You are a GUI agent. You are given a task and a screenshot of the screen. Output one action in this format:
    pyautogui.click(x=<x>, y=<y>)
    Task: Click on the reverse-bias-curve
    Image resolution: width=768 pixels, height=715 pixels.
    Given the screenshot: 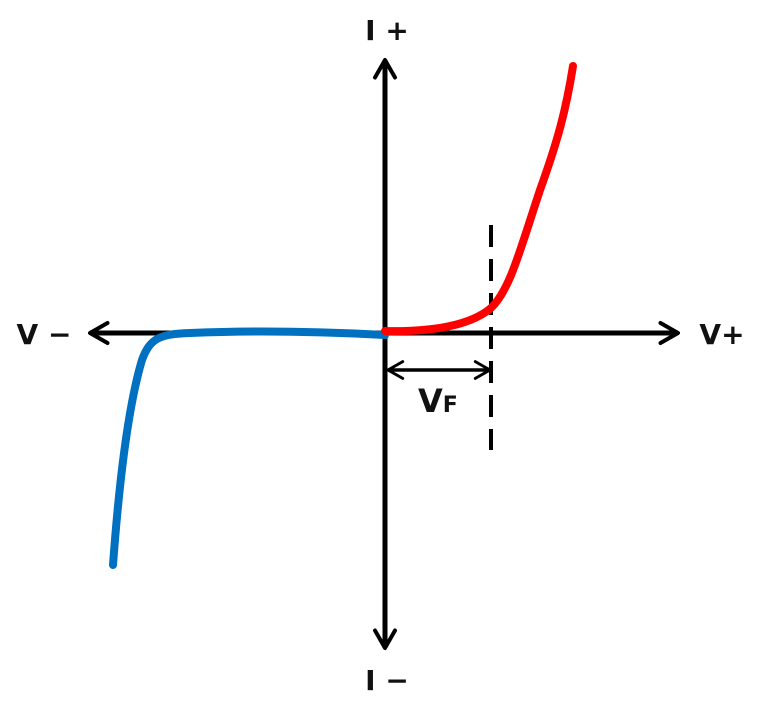 What is the action you would take?
    pyautogui.click(x=249, y=448)
    